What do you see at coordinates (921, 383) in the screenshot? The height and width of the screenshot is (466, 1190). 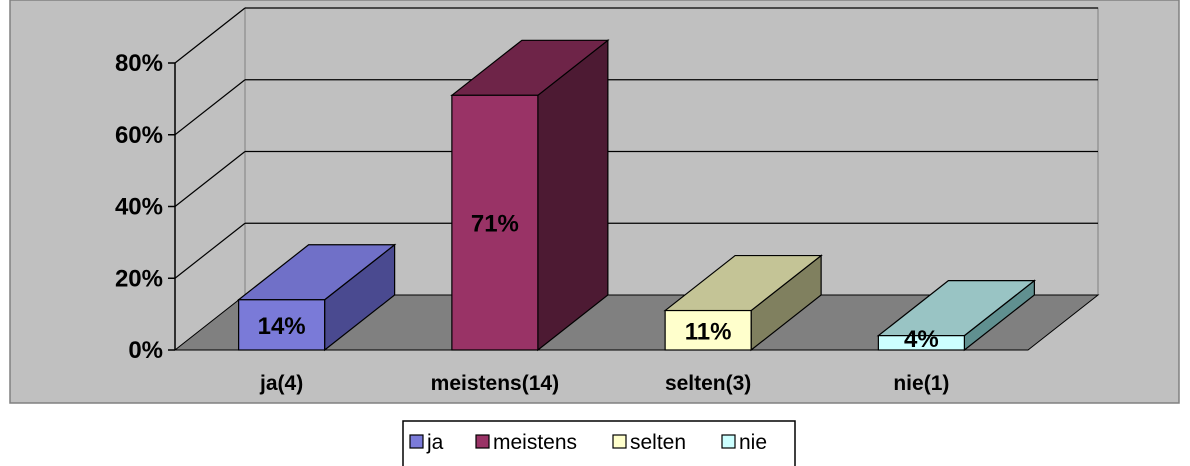 I see `x-tick-label: nie(1)` at bounding box center [921, 383].